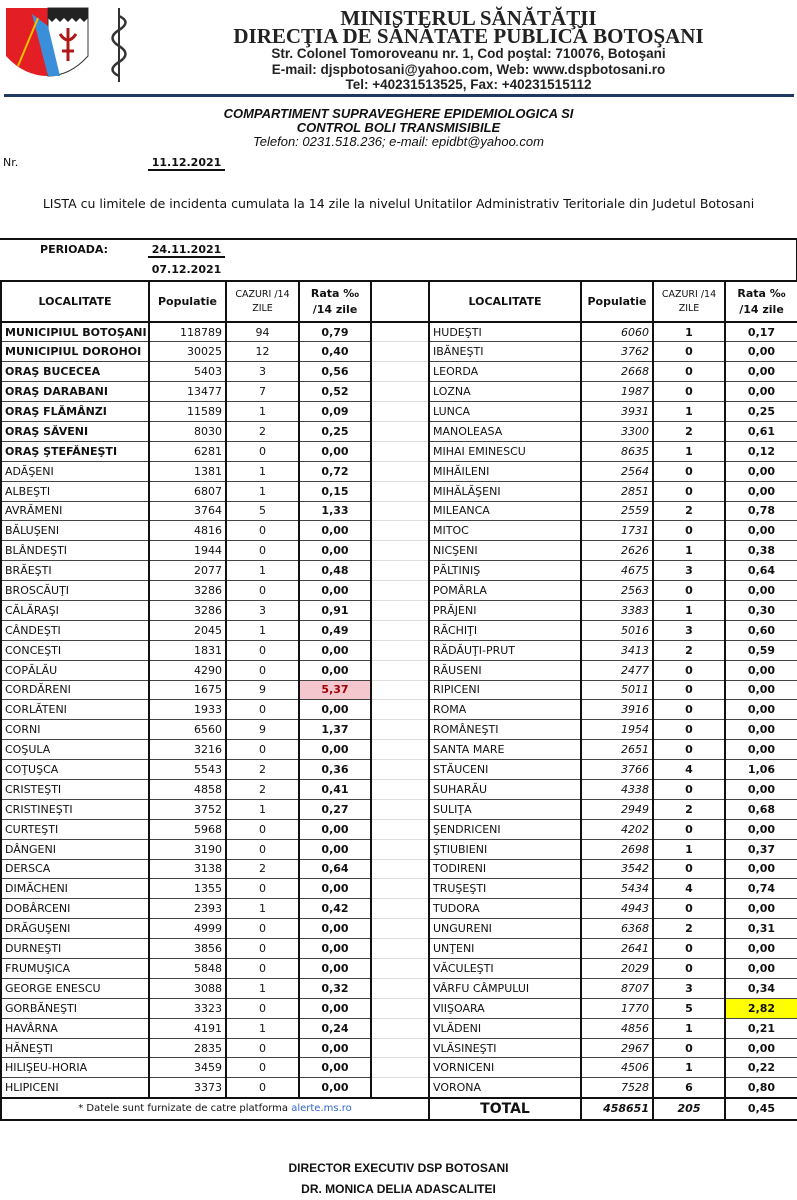 The width and height of the screenshot is (797, 1200). I want to click on population: 3542, so click(617, 869).